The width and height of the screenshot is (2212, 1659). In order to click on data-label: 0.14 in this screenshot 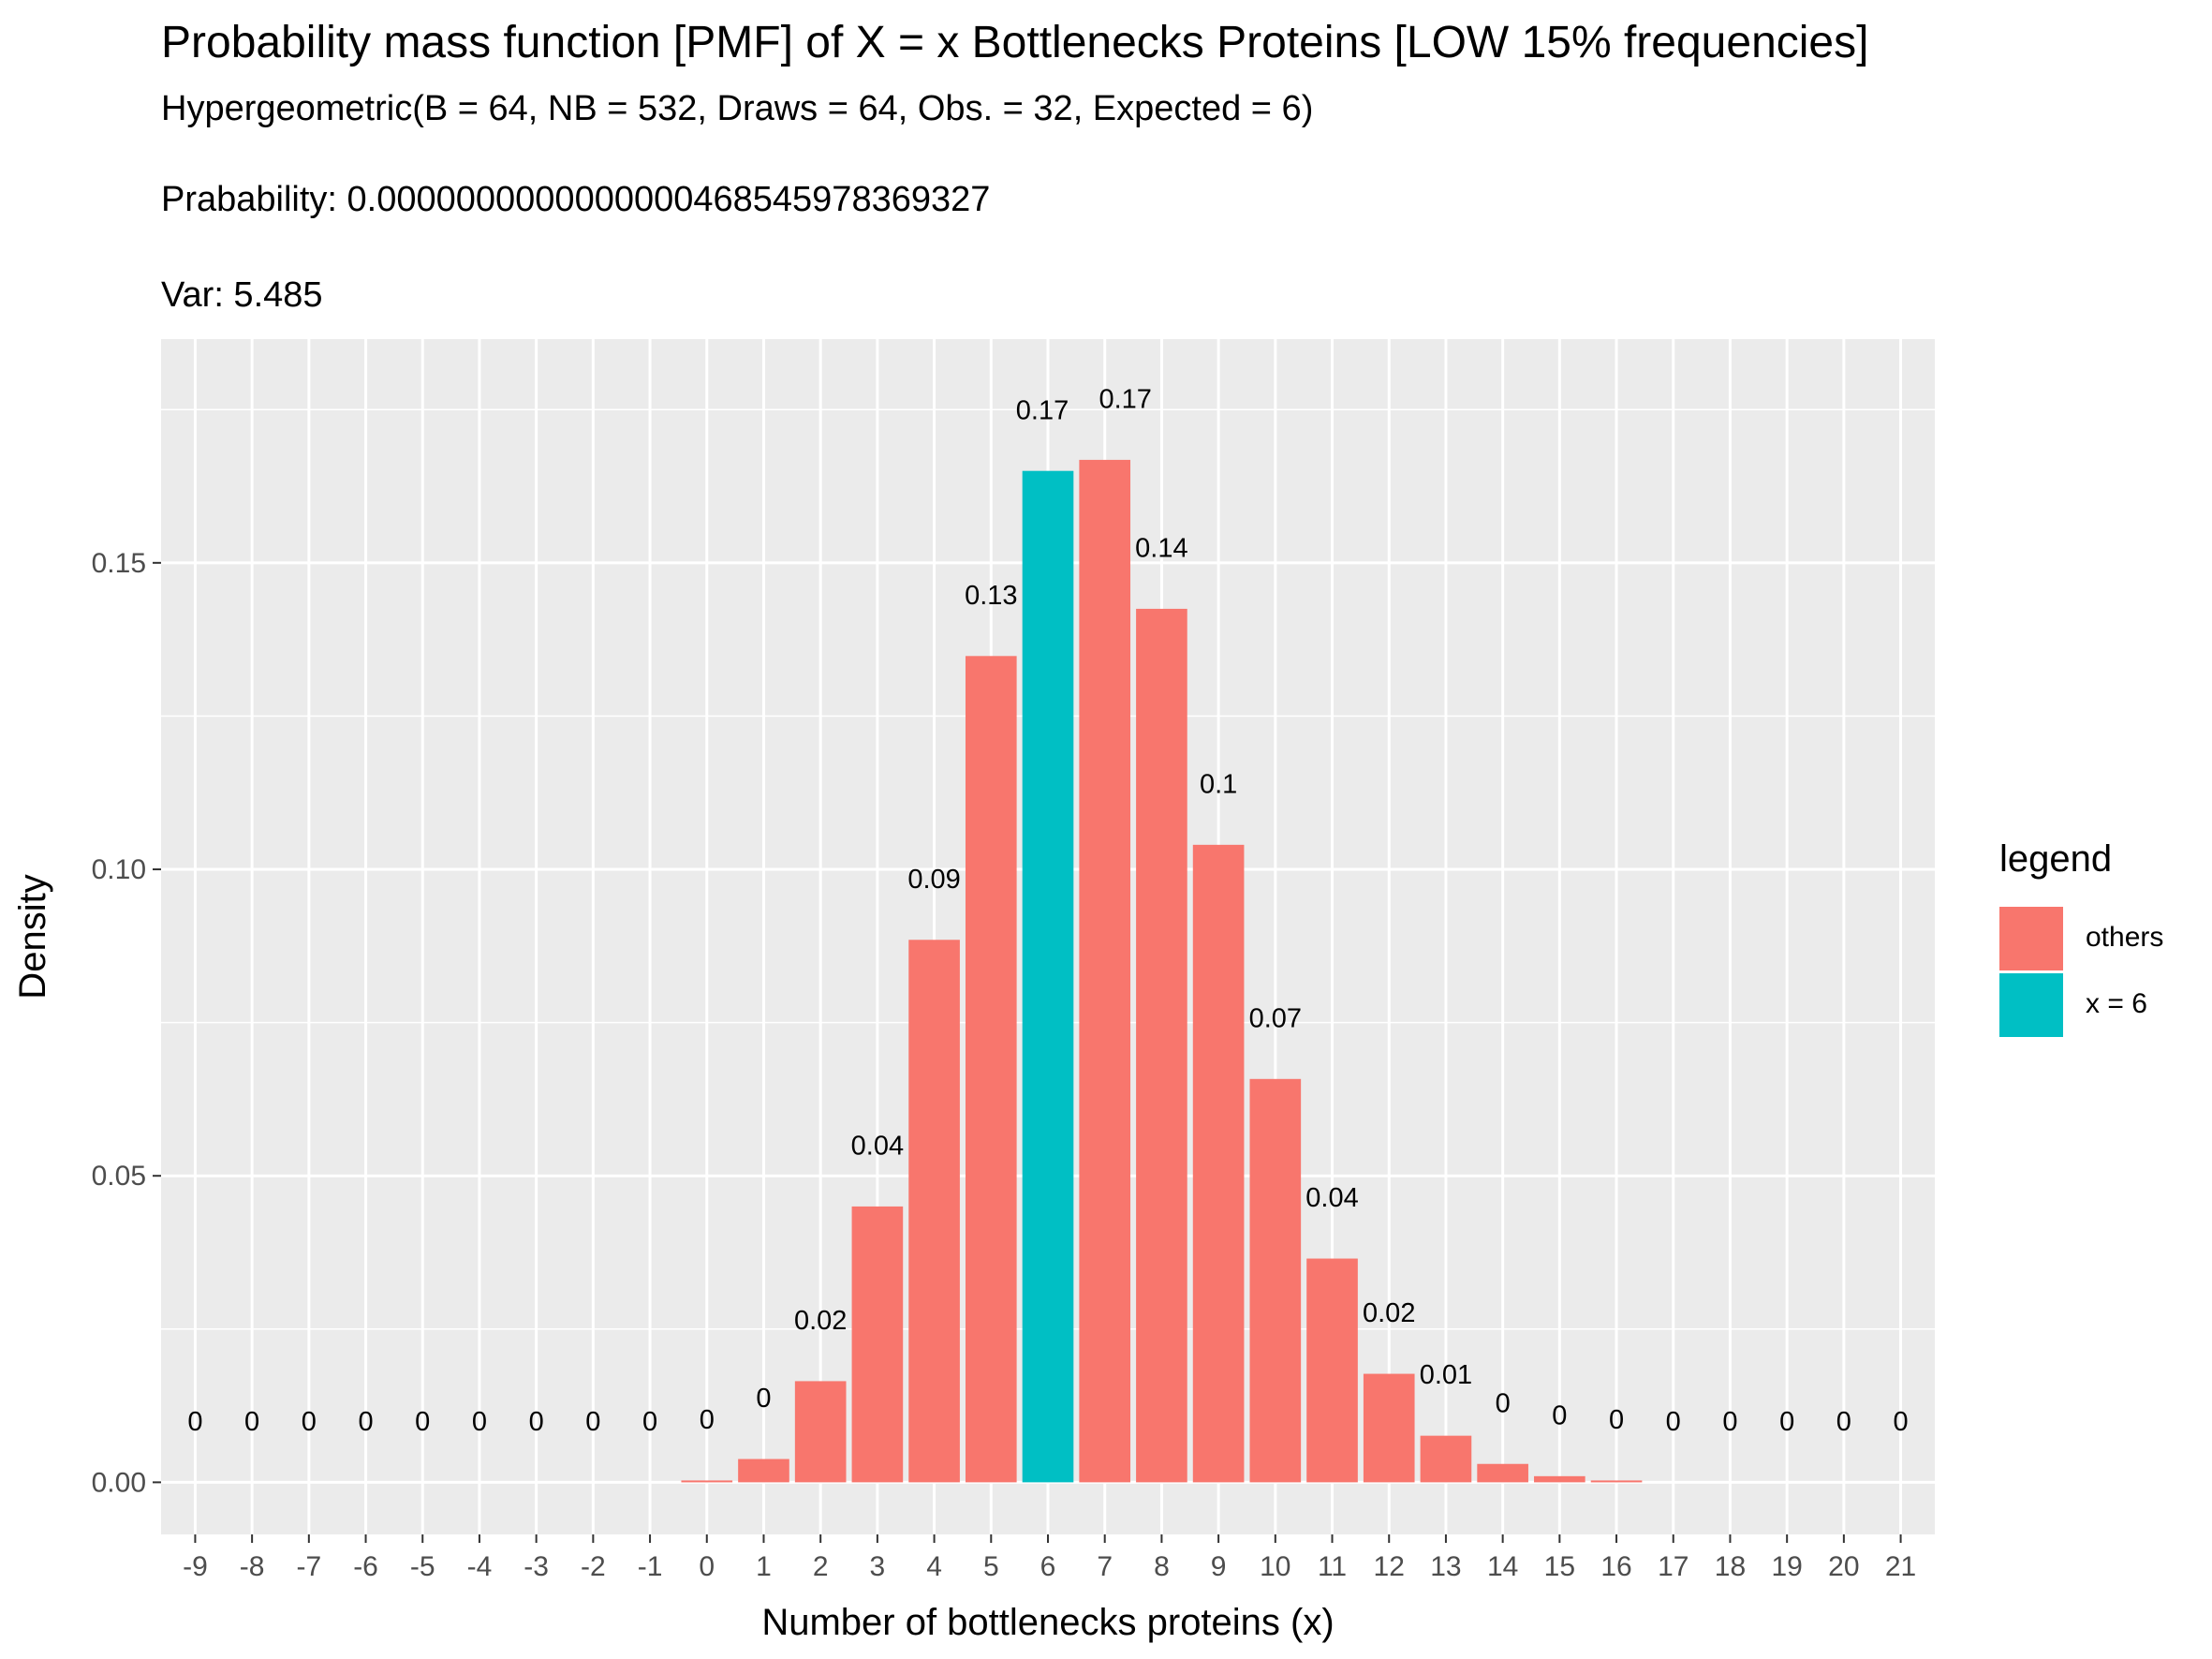, I will do `click(1161, 548)`.